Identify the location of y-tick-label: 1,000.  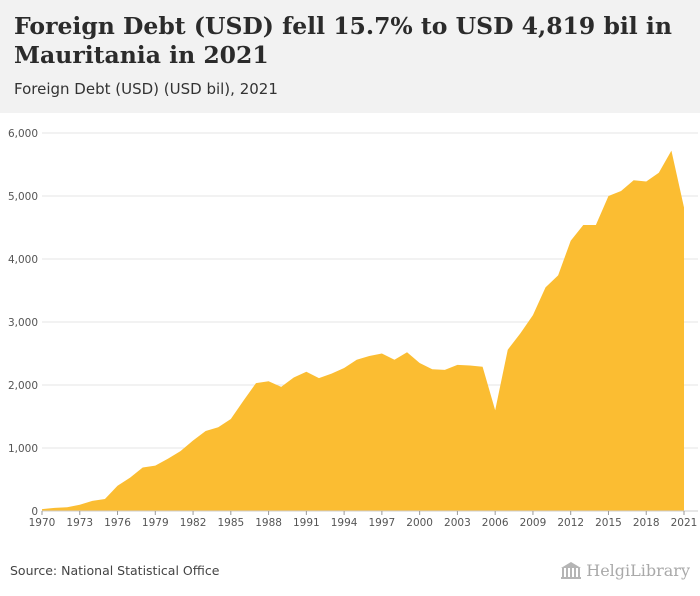
(23, 449).